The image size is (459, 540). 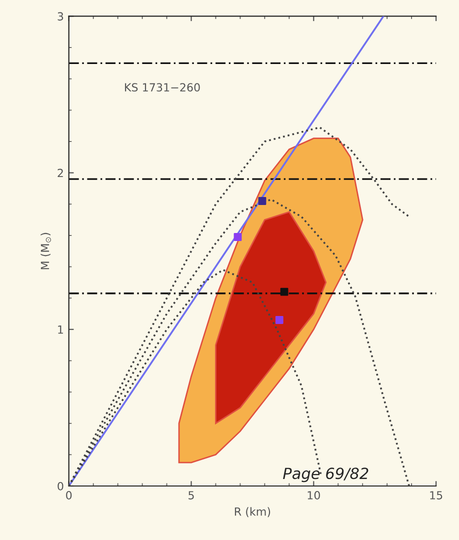 I want to click on x-tick-label: 0, so click(x=69, y=495).